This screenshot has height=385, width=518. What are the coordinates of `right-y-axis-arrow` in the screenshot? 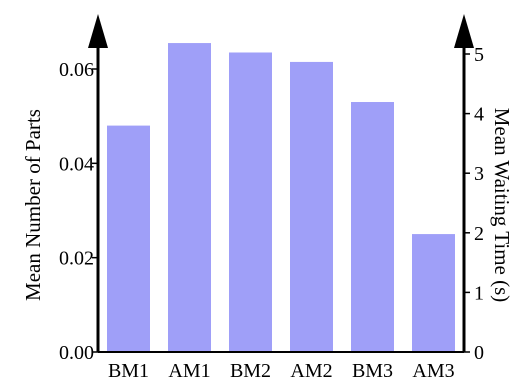 It's located at (464, 31).